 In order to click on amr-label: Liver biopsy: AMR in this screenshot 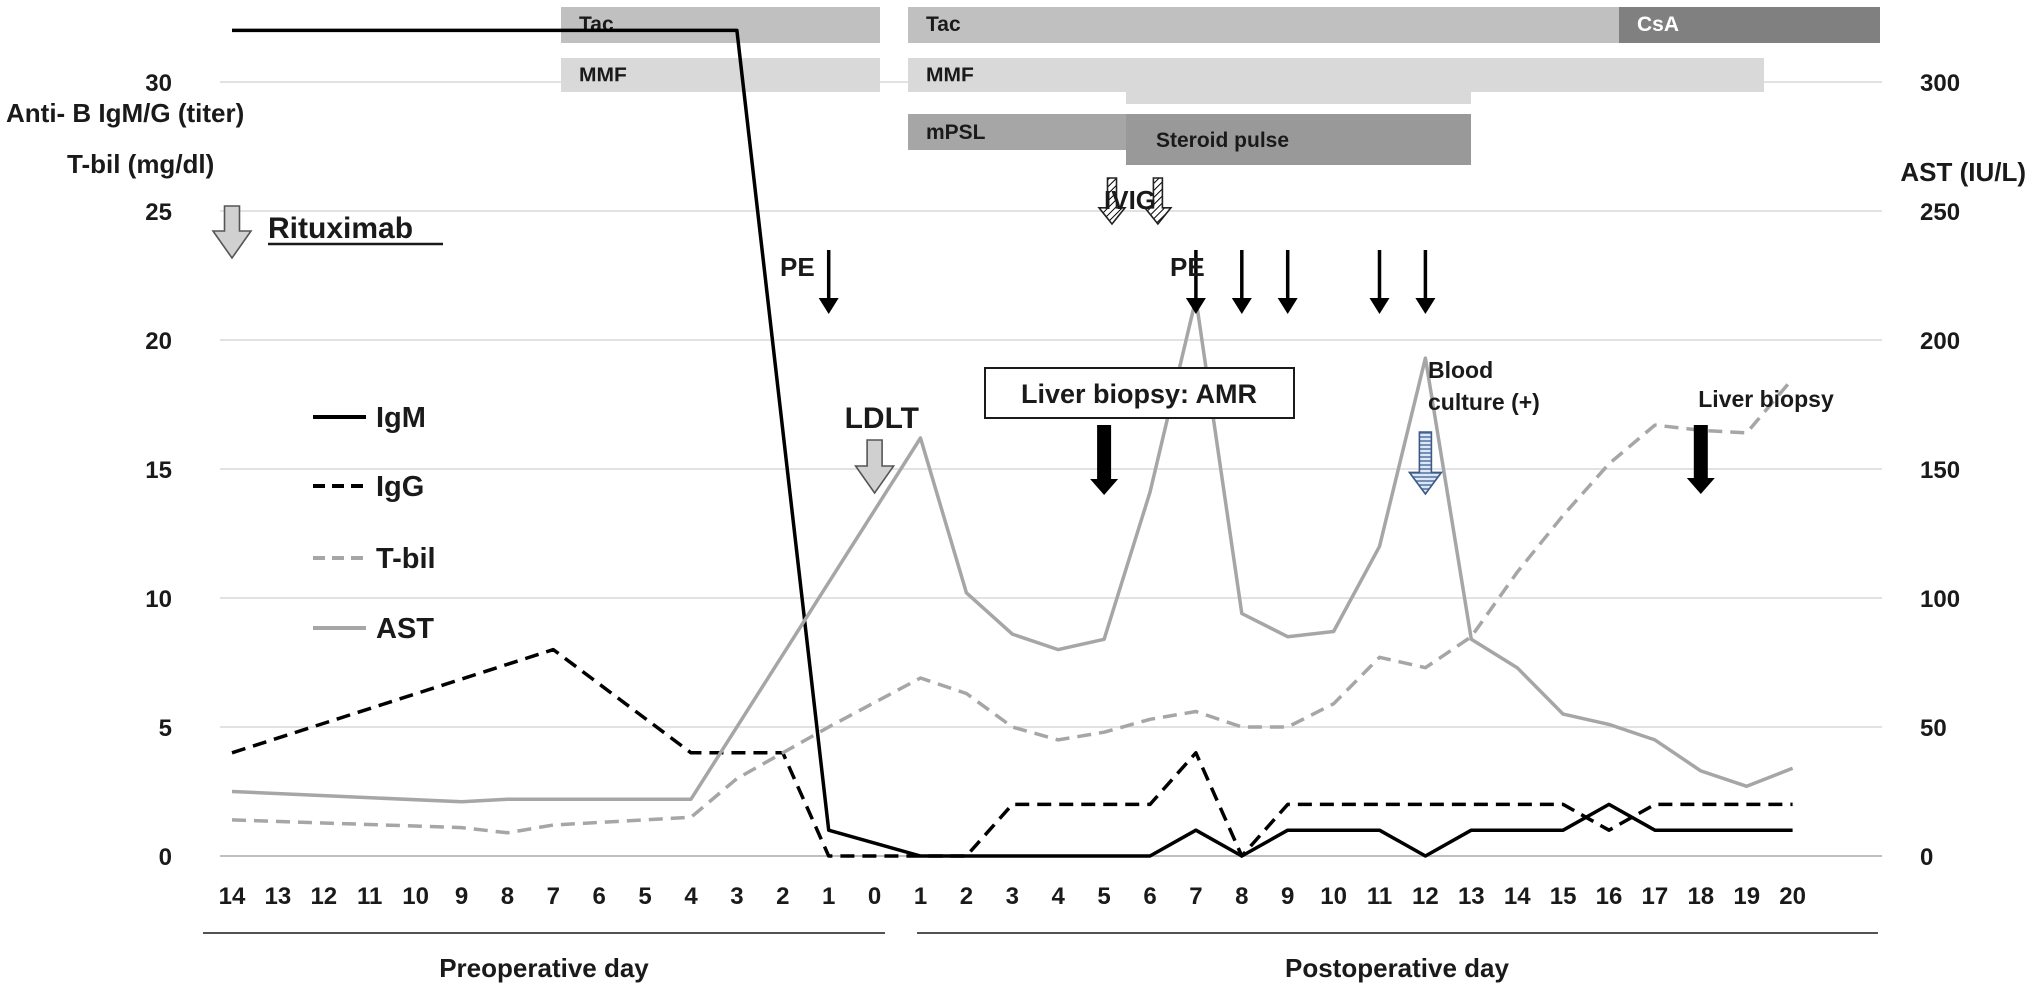, I will do `click(1139, 394)`.